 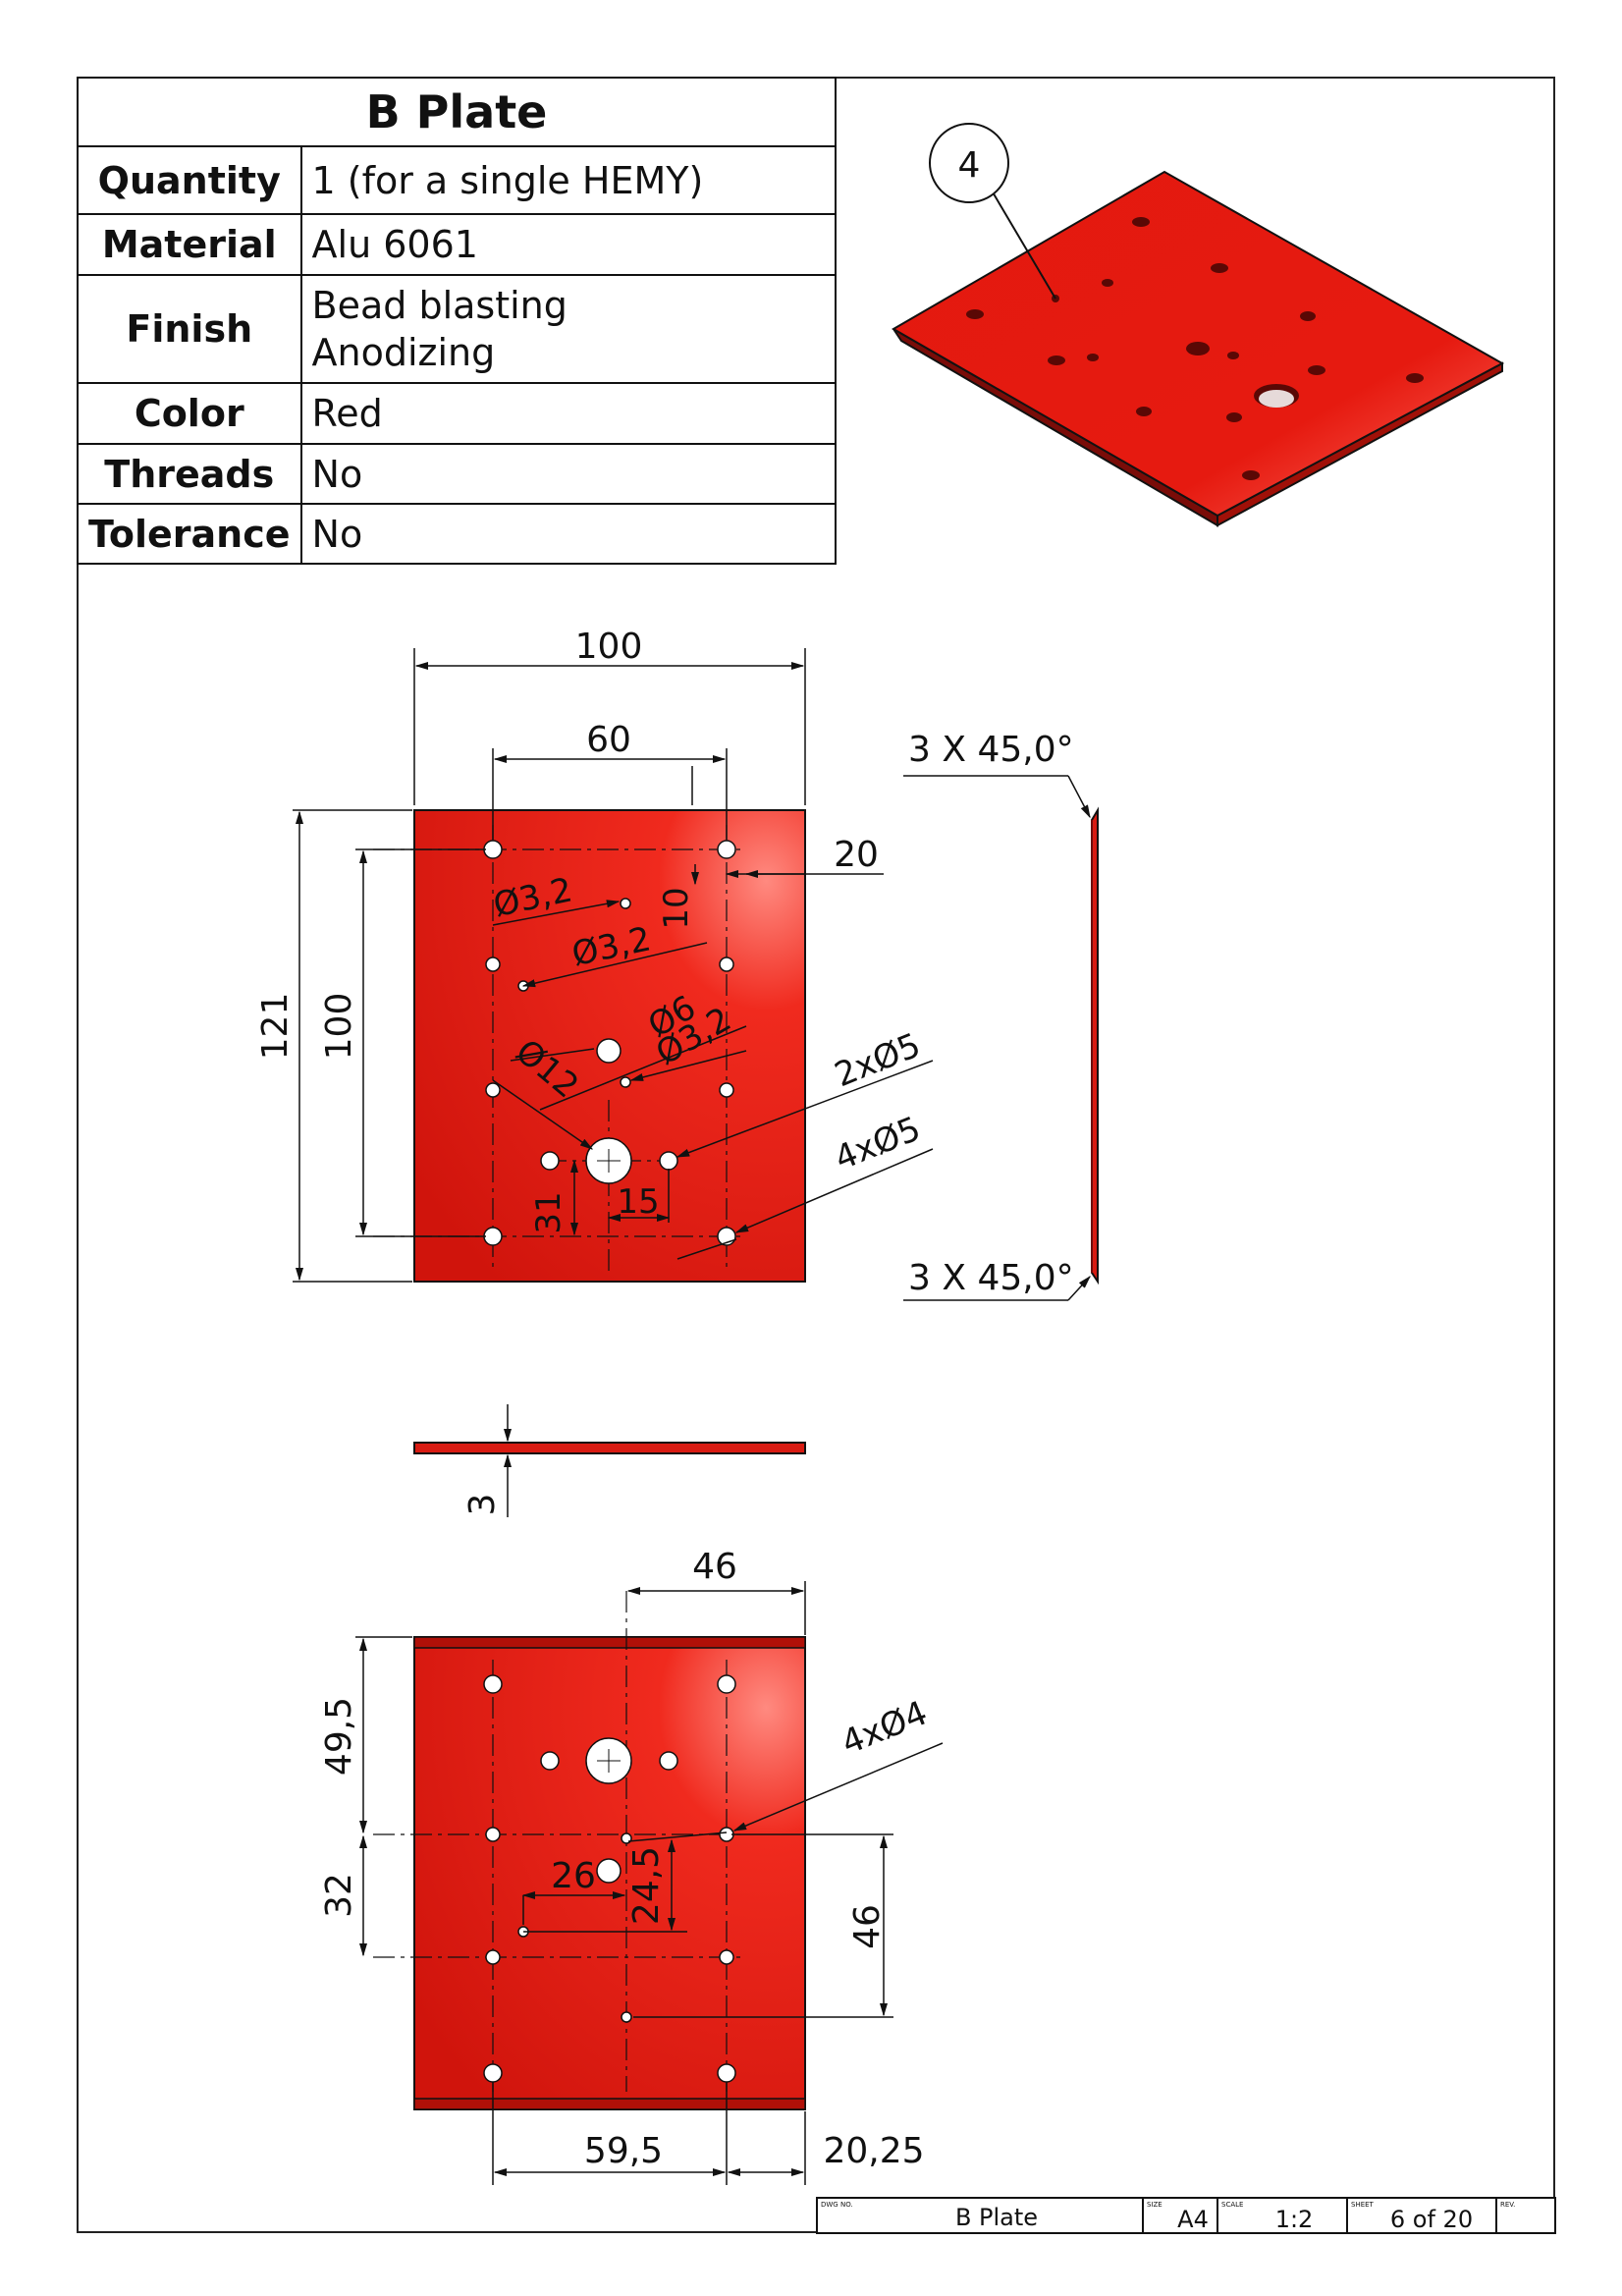 I want to click on dim-thirtyone: 31, so click(x=548, y=1212).